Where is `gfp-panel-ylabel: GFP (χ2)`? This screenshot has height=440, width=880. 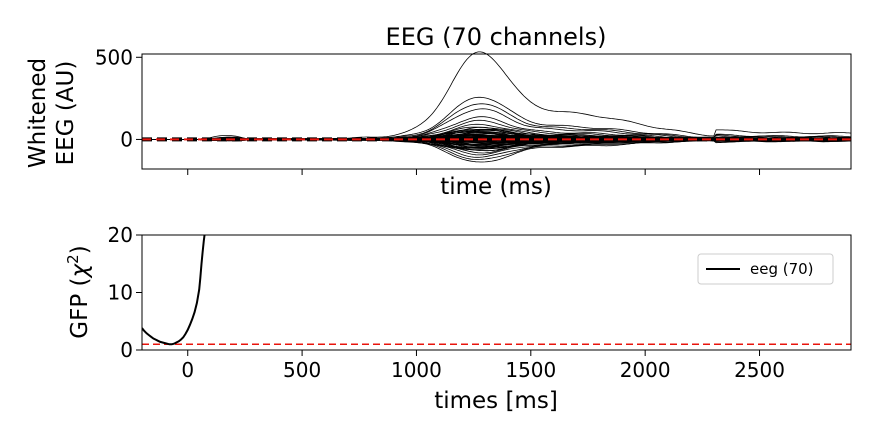
gfp-panel-ylabel: GFP (χ2) is located at coordinates (78, 291).